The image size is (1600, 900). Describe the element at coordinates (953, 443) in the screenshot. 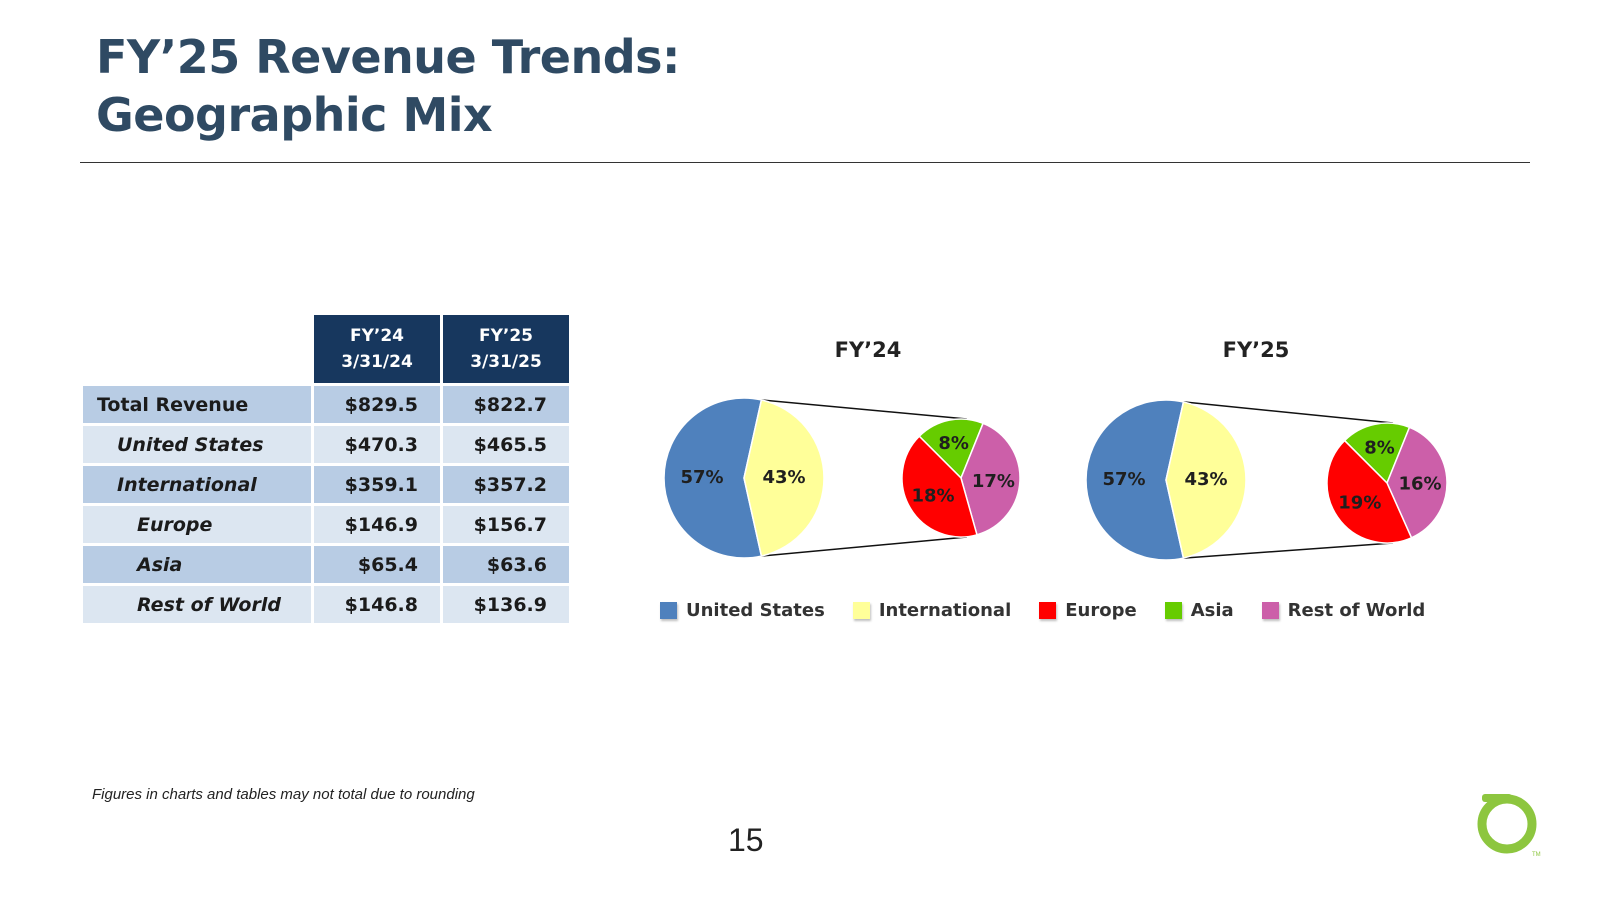

I see `label-asia-fy24: 8%` at that location.